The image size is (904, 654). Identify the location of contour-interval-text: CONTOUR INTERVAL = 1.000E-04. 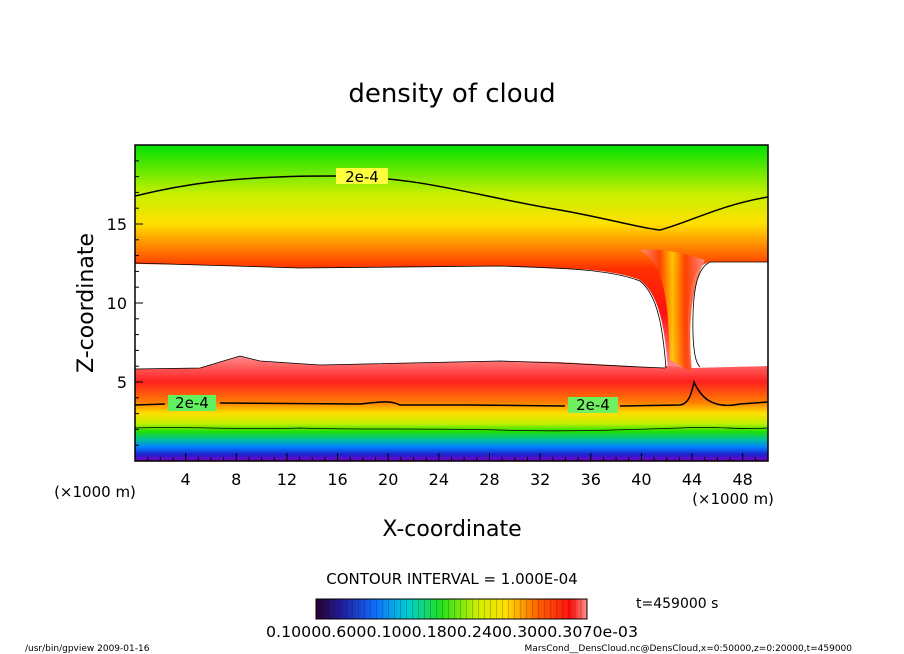
(451, 579).